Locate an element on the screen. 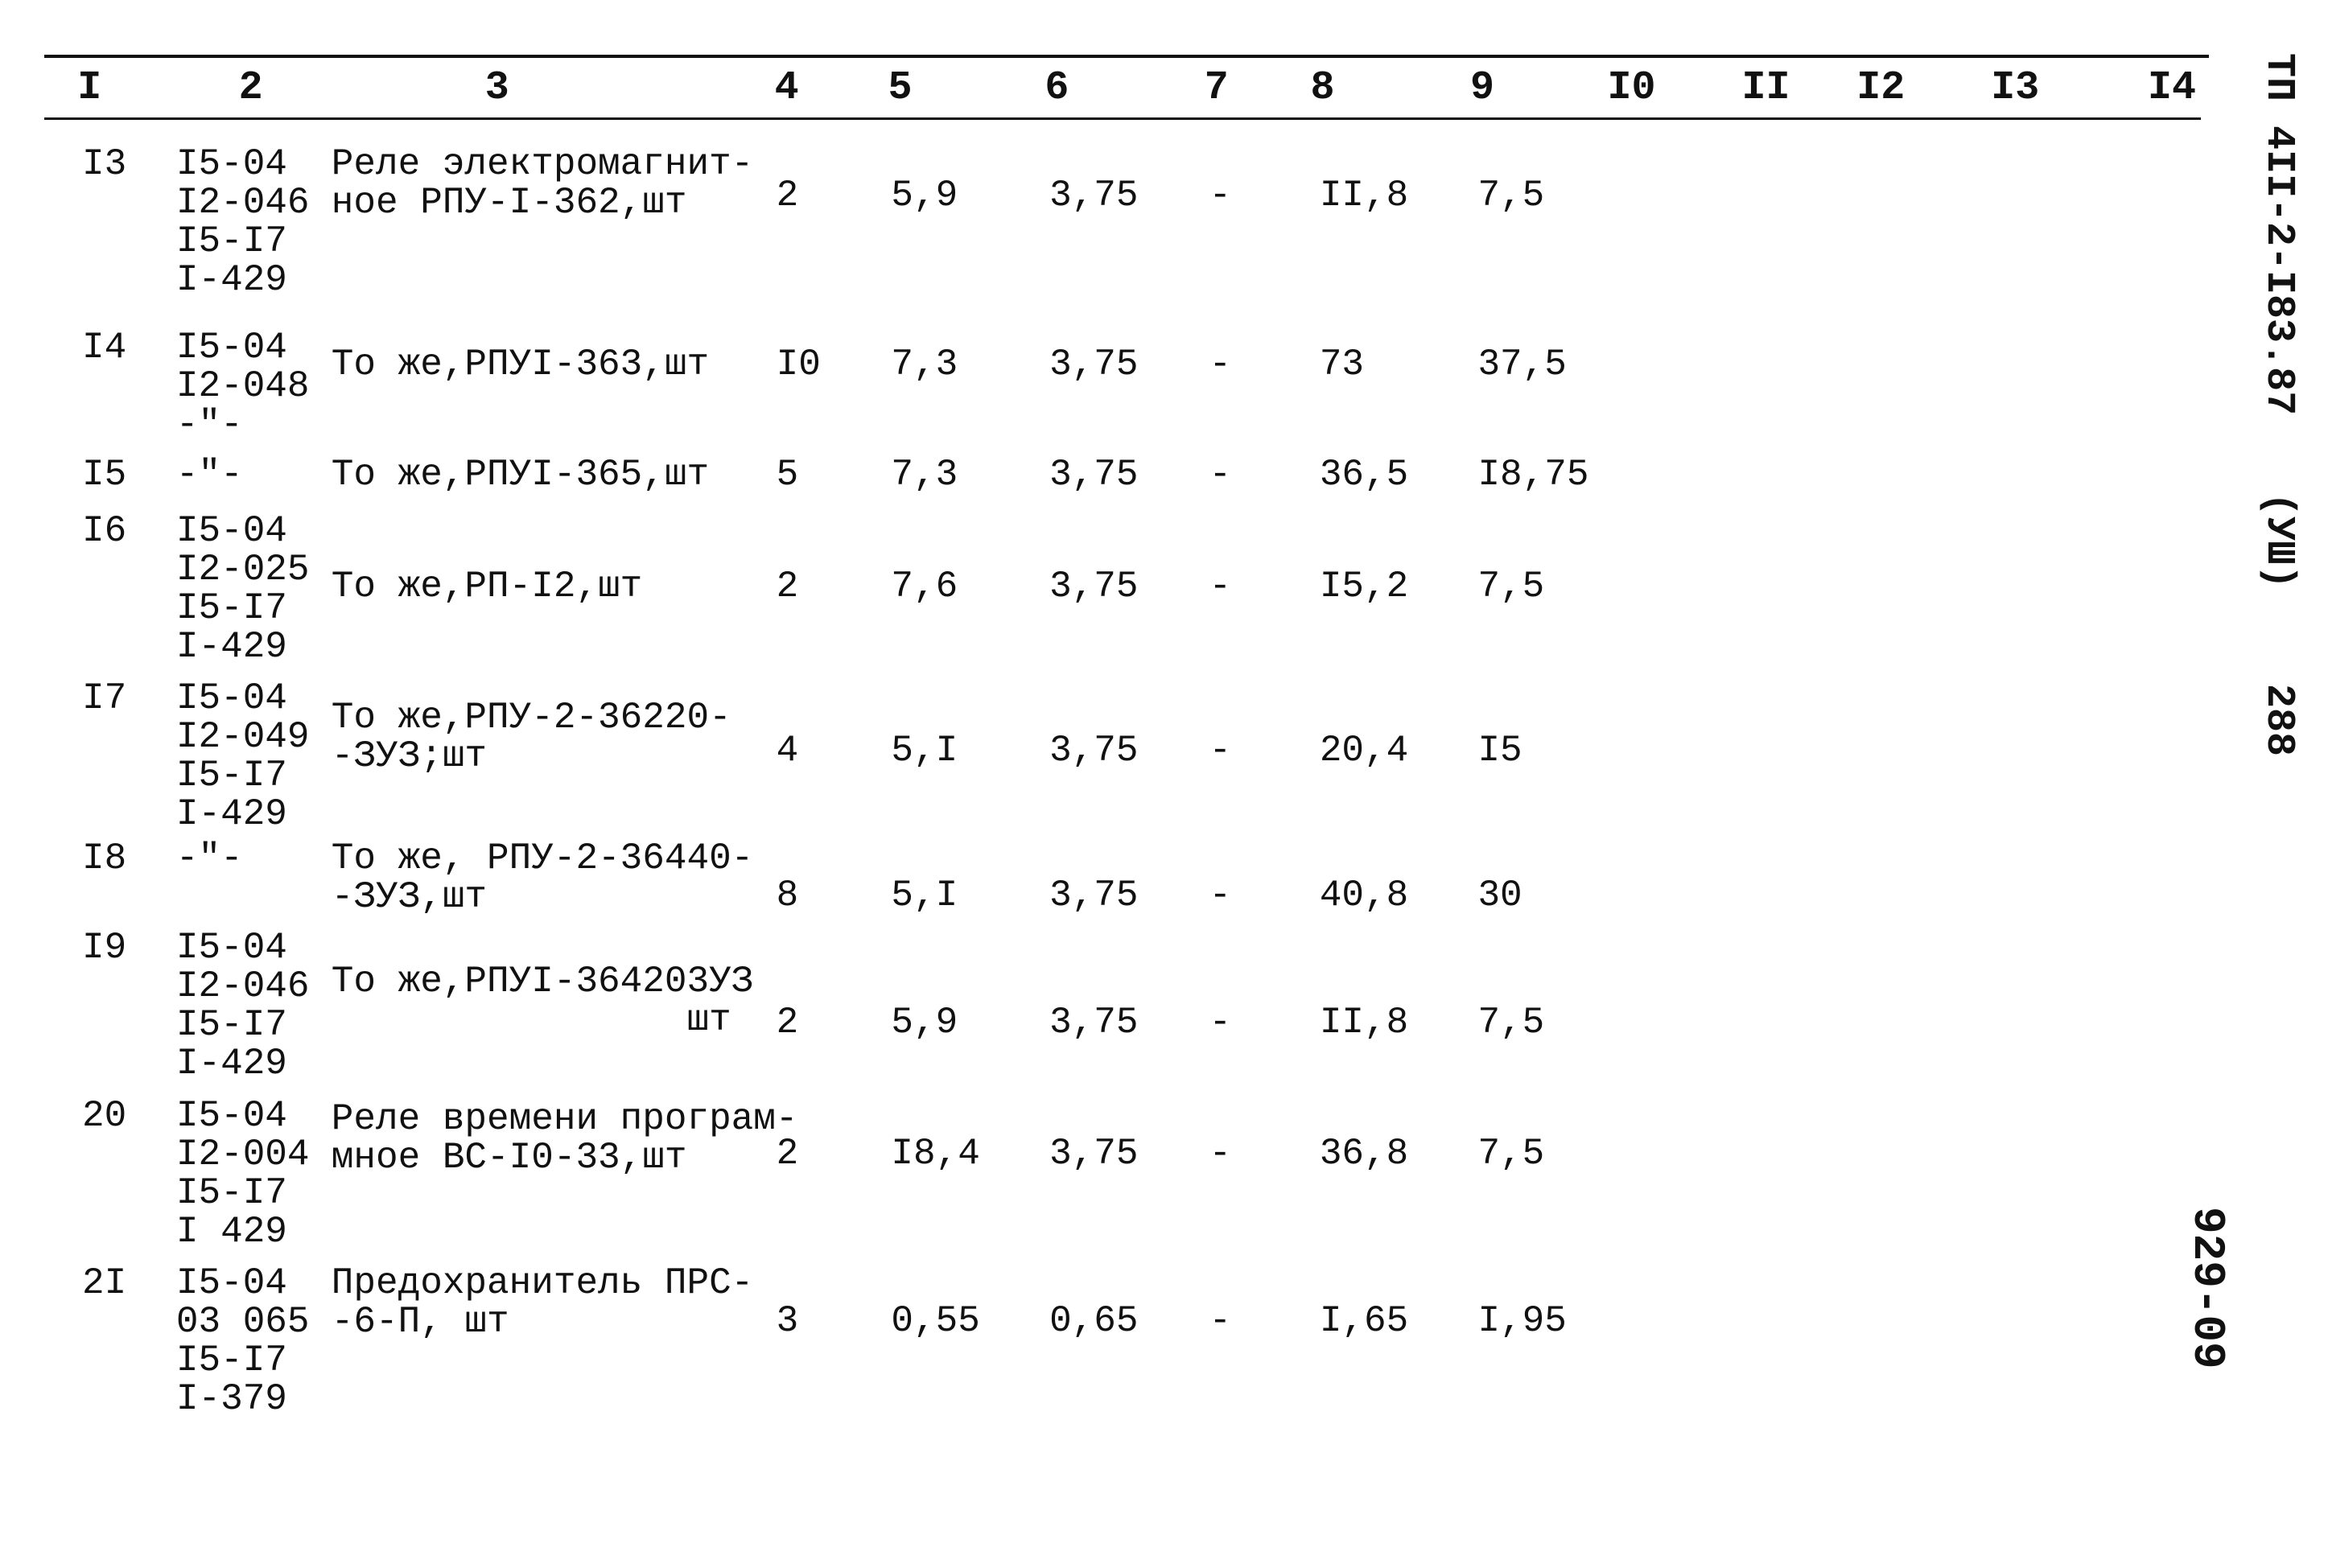 The image size is (2328, 1568). quantity-cell: 8 is located at coordinates (787, 895).